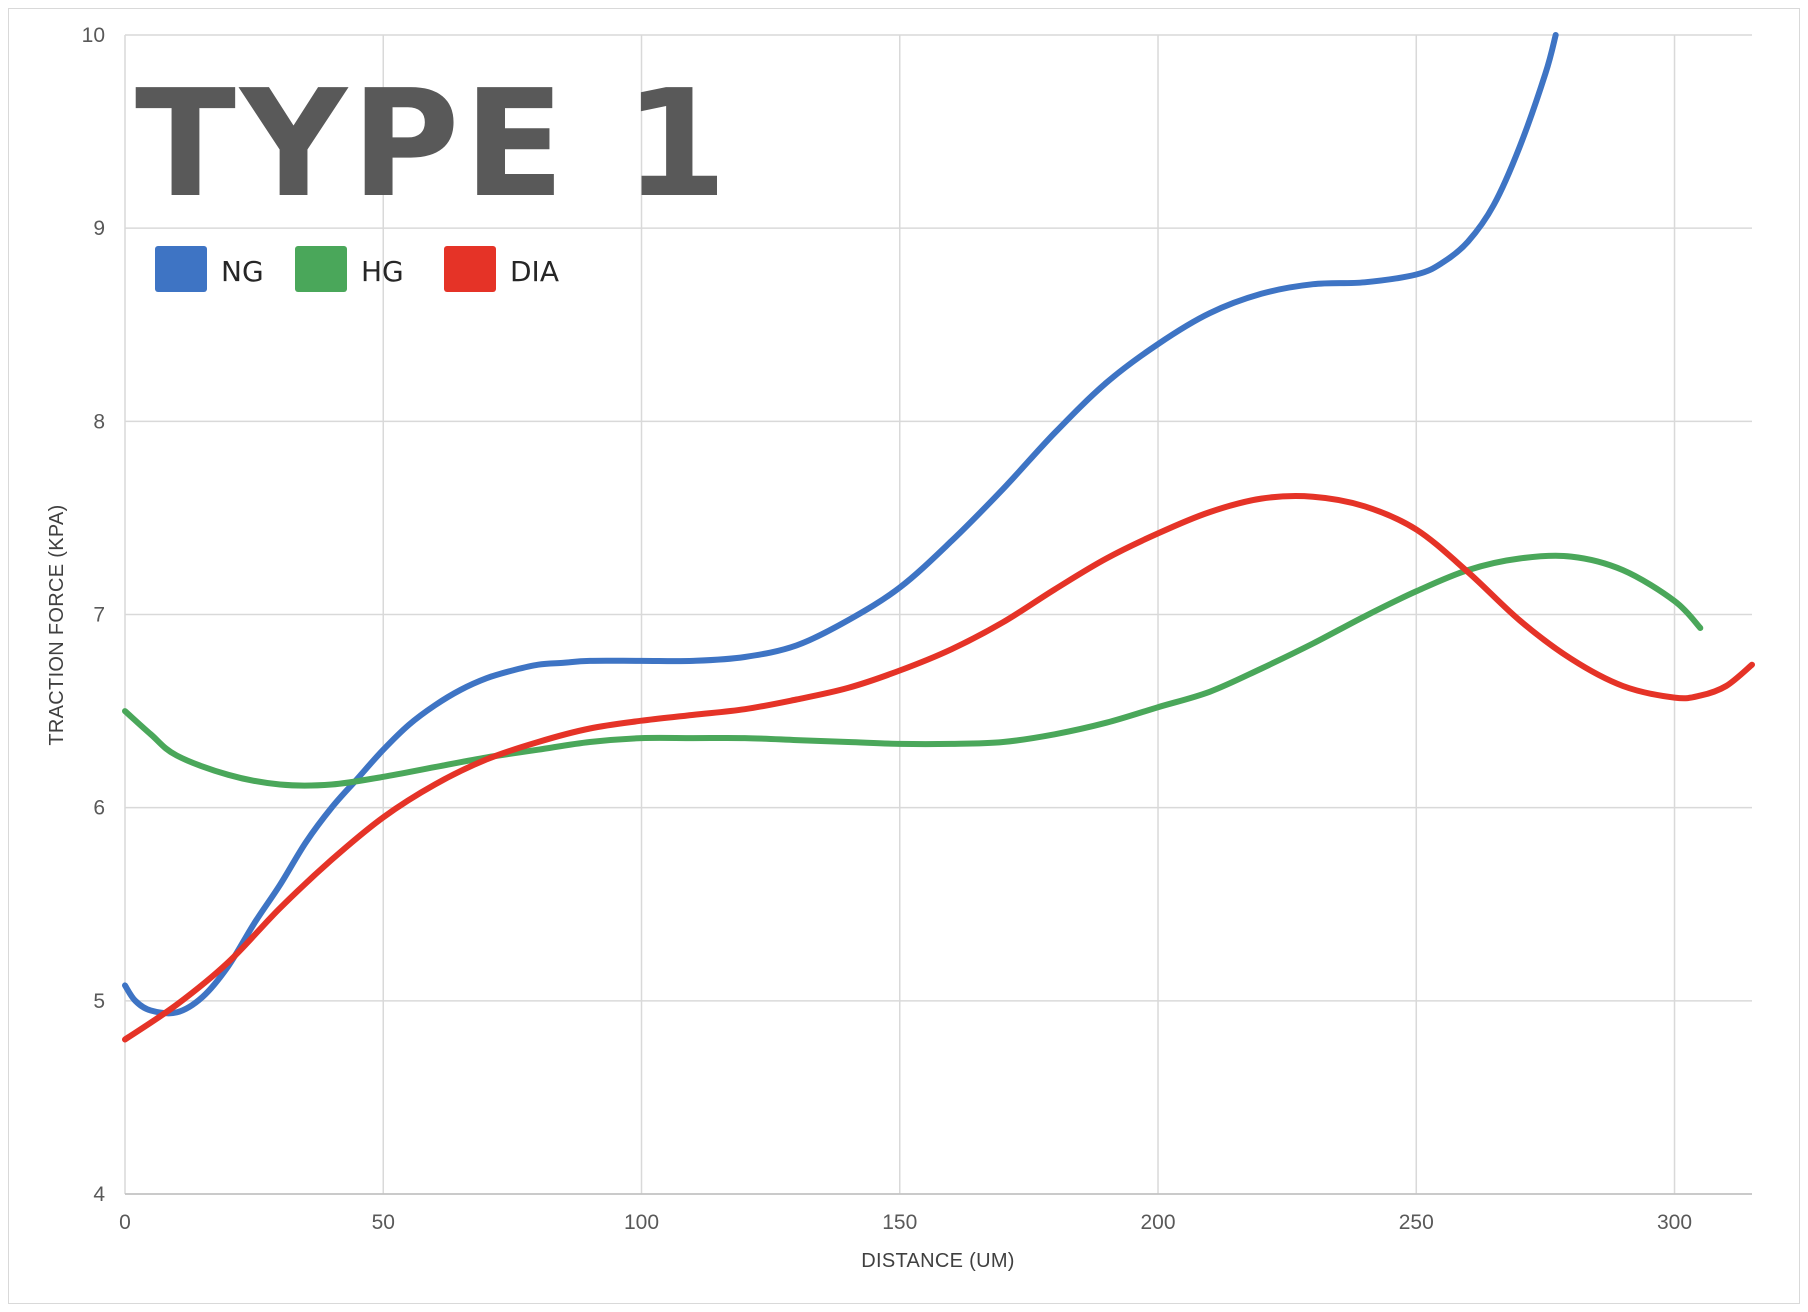 Image resolution: width=1808 pixels, height=1312 pixels. Describe the element at coordinates (382, 271) in the screenshot. I see `legend-label-hg: HG` at that location.